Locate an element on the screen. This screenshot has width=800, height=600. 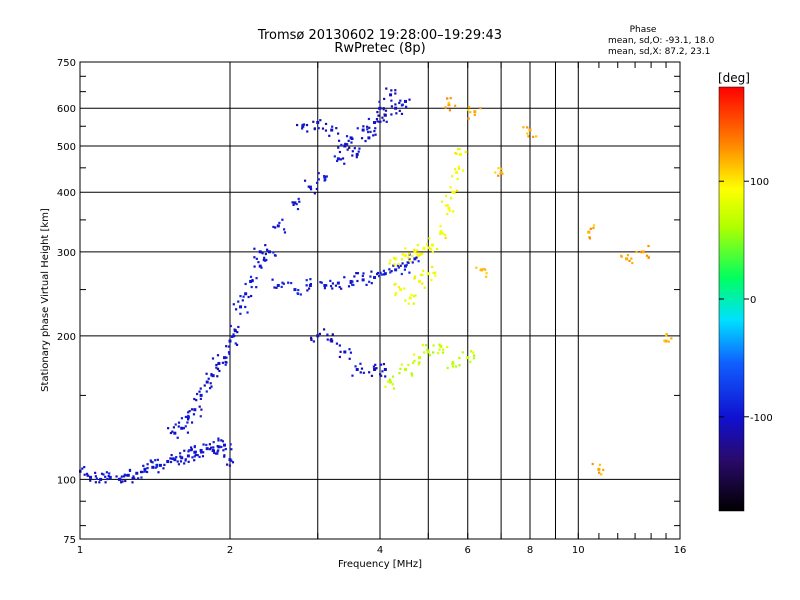
colorbar-tick-label: 0 is located at coordinates (753, 300).